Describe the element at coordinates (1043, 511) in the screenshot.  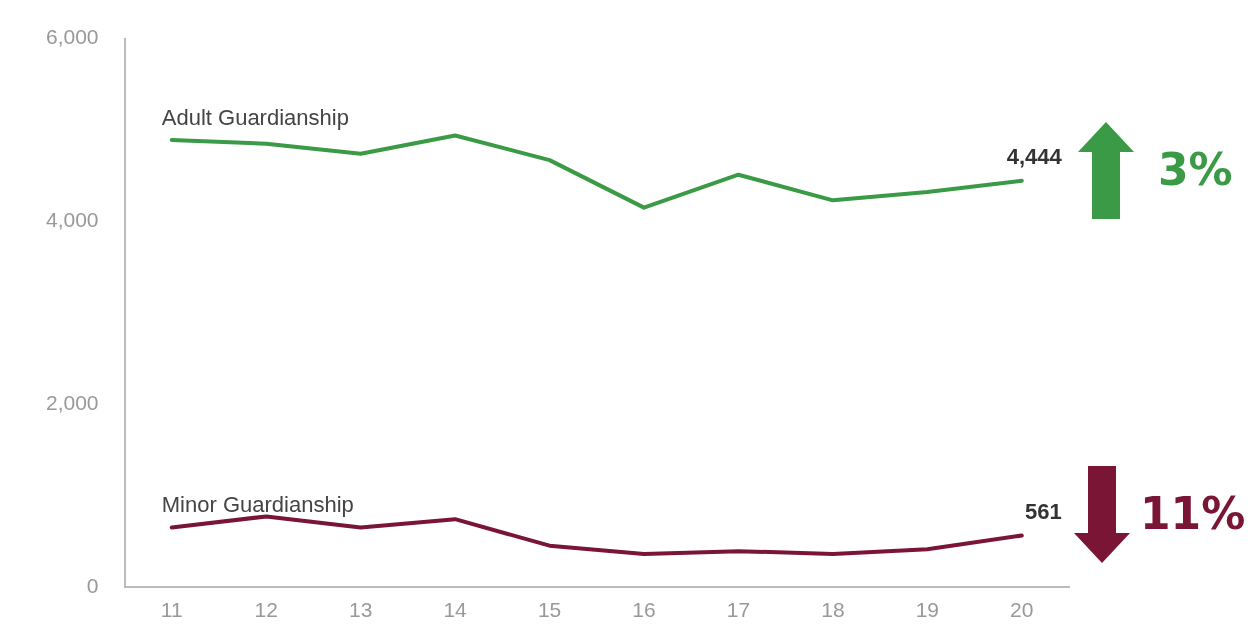
I see `data-label: 561` at that location.